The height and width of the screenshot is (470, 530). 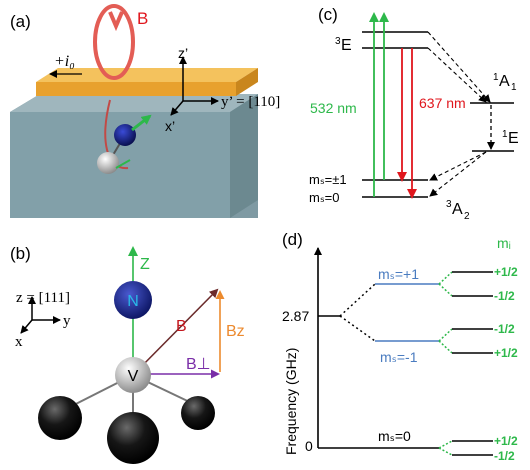 I want to click on hf-zero-down, so click(x=445, y=451).